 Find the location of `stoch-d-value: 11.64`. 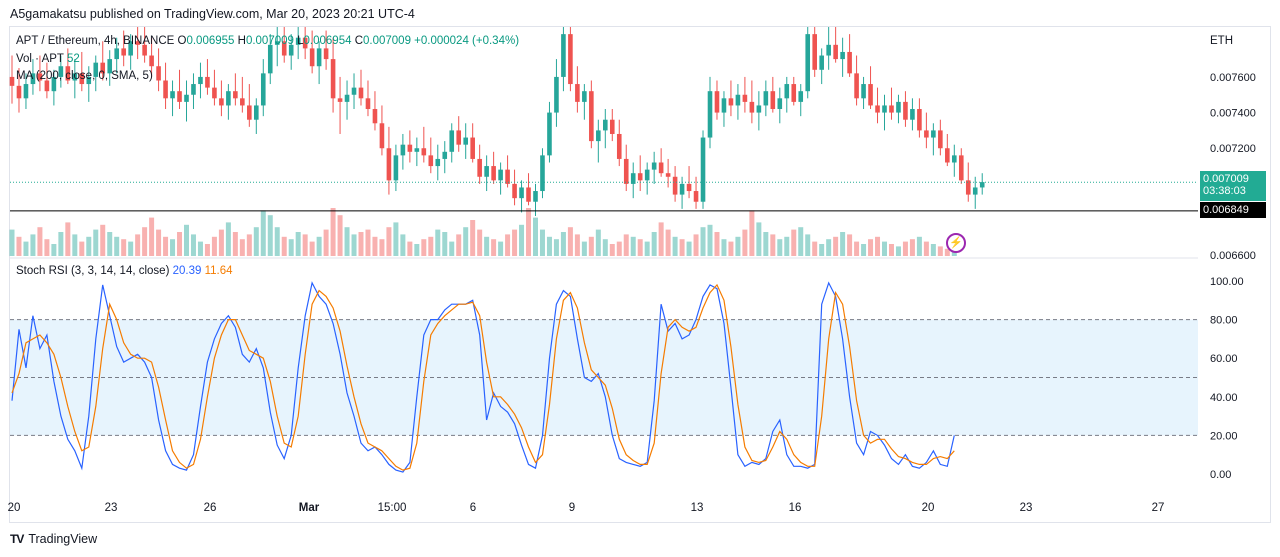

stoch-d-value: 11.64 is located at coordinates (218, 271).